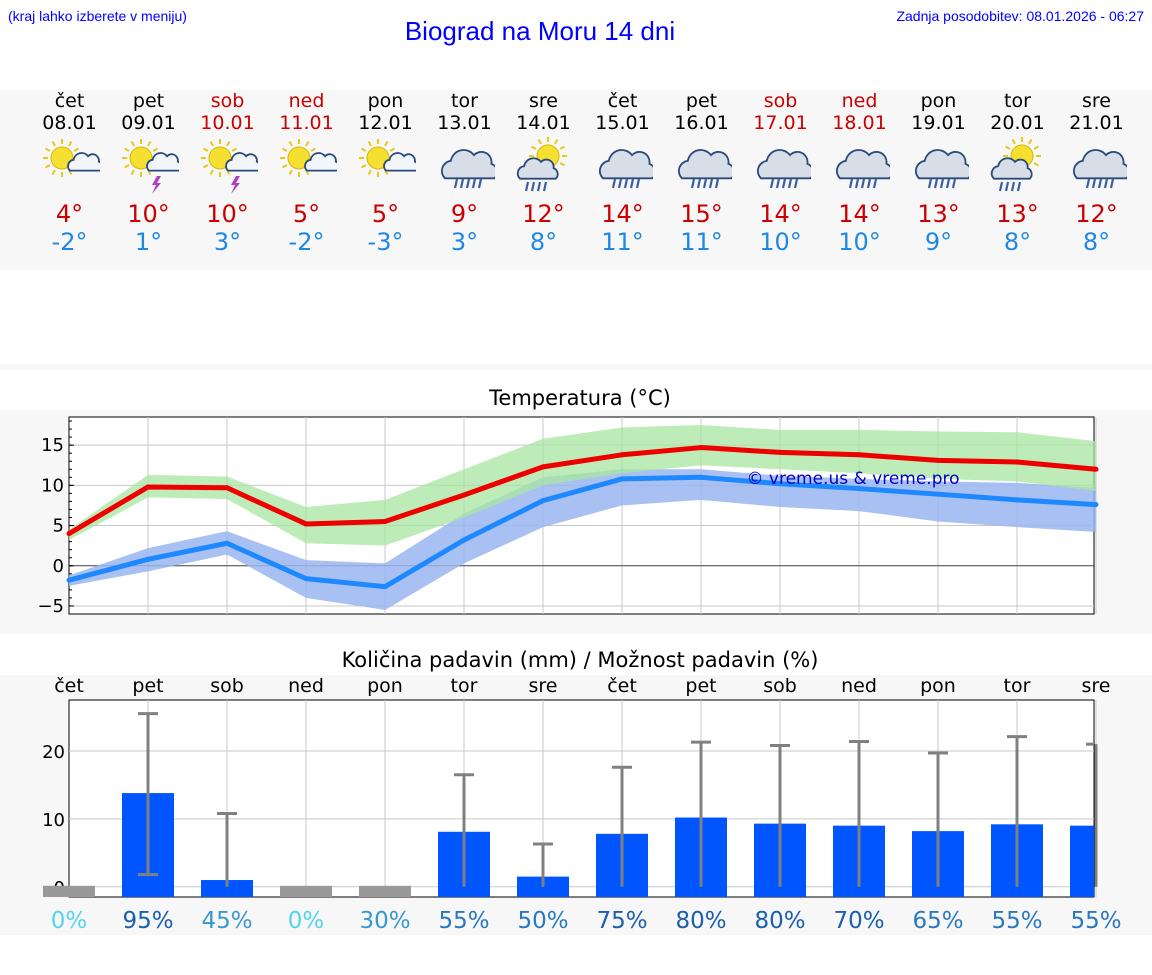 The height and width of the screenshot is (975, 1152). Describe the element at coordinates (700, 921) in the screenshot. I see `precip-probability: 80%` at that location.